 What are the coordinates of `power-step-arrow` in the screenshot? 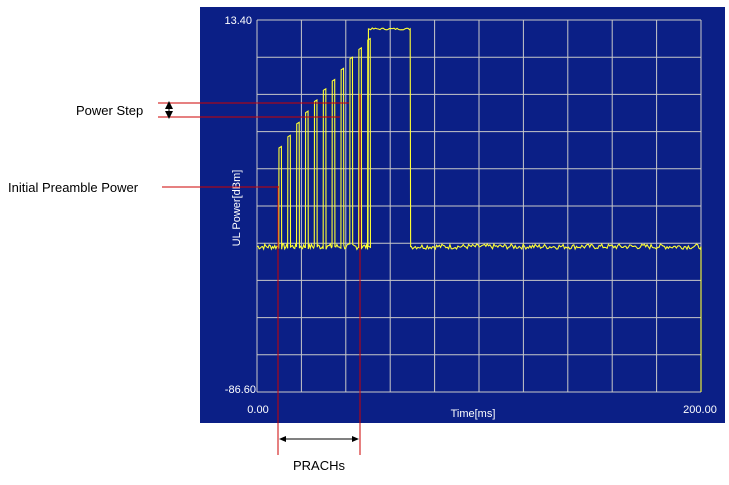 It's located at (169, 110).